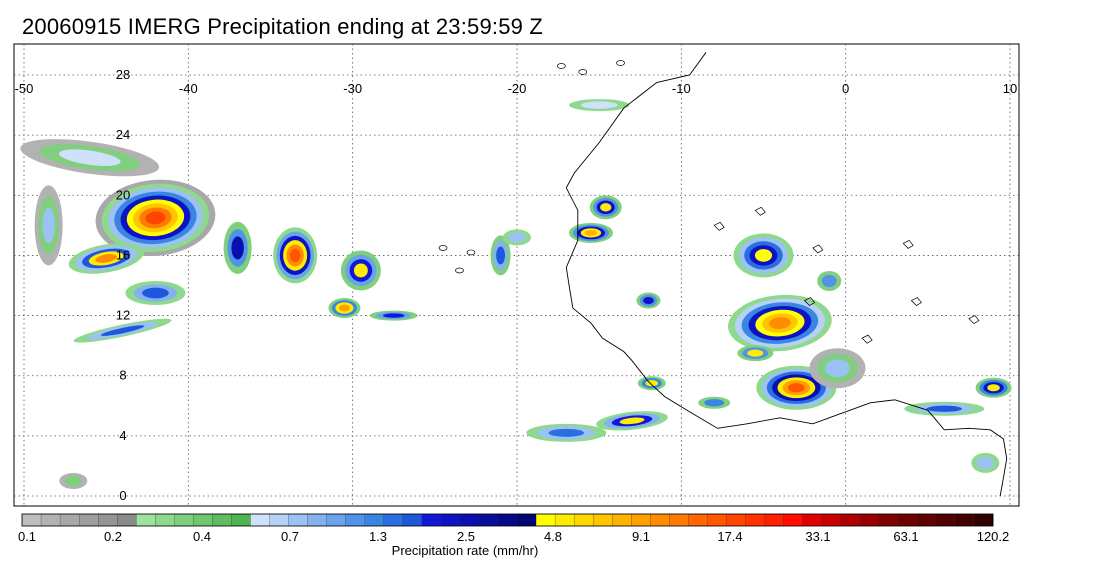  What do you see at coordinates (123, 74) in the screenshot?
I see `latitude-label: 28` at bounding box center [123, 74].